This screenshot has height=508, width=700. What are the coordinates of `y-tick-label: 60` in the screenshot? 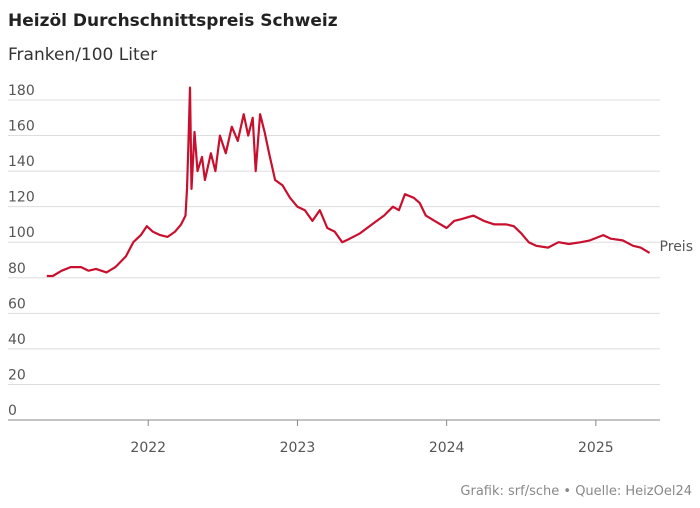 It's located at (17, 304).